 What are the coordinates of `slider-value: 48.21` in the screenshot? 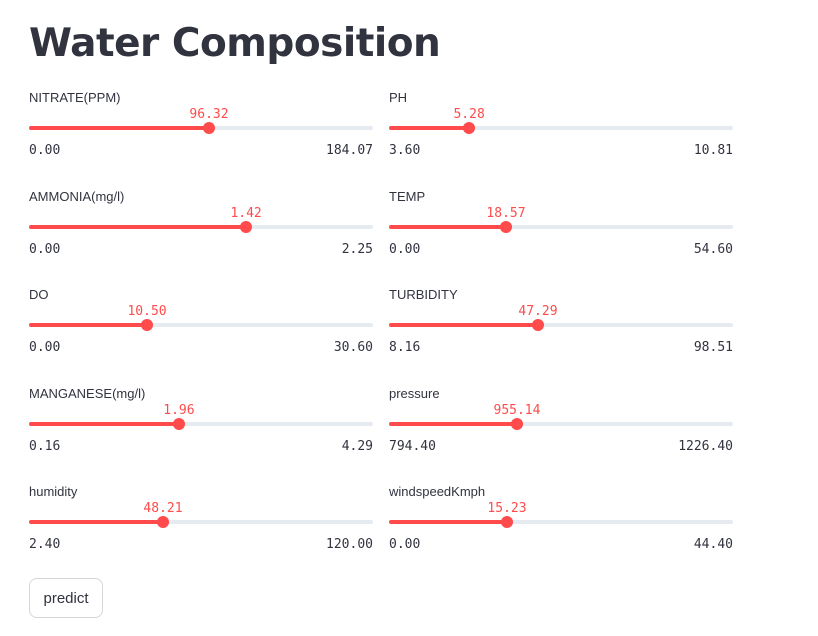 It's located at (163, 508).